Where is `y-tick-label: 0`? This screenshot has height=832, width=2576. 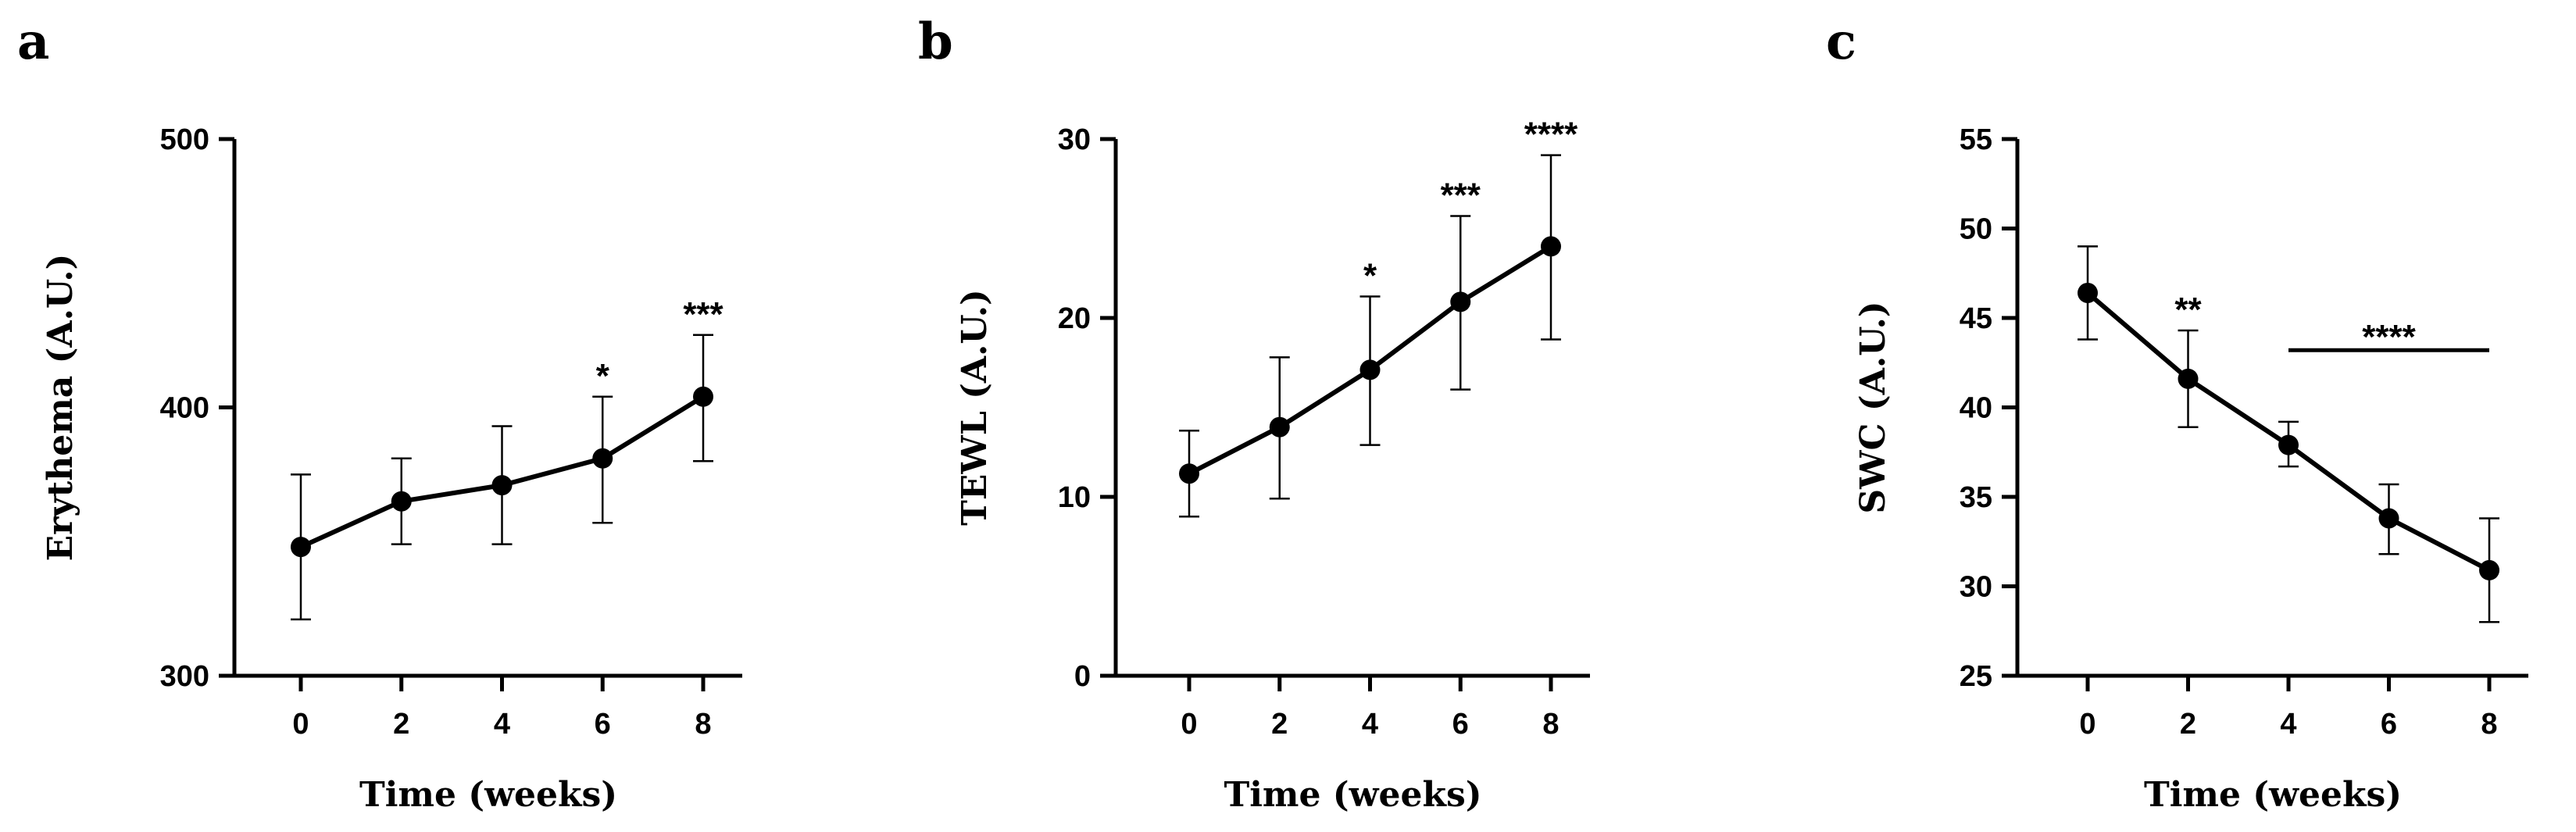 y-tick-label: 0 is located at coordinates (1082, 676).